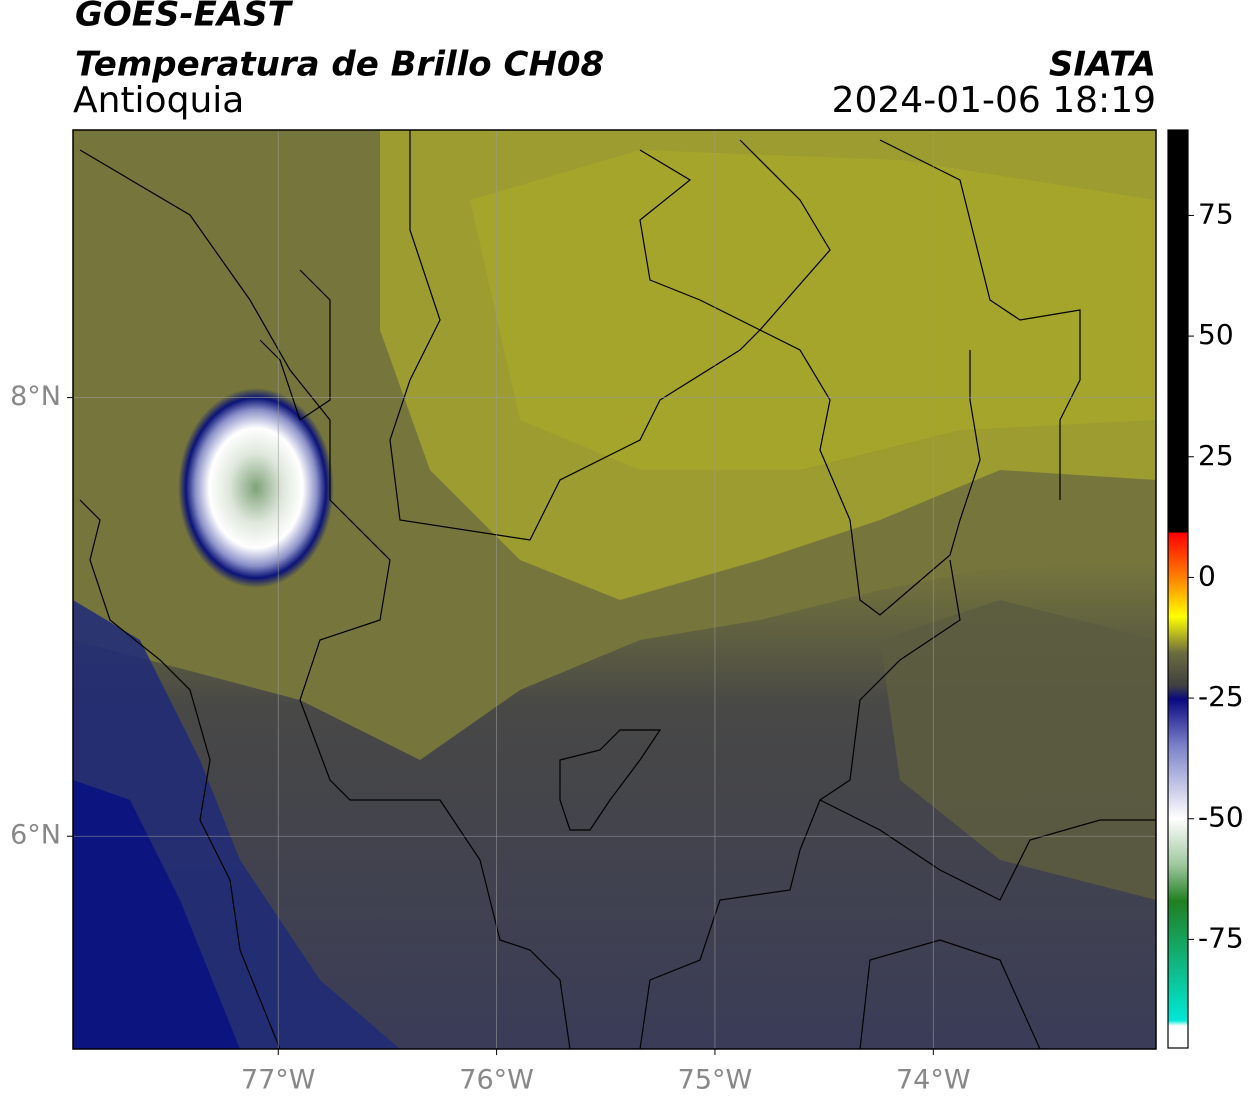 This screenshot has width=1252, height=1099. Describe the element at coordinates (1207, 575) in the screenshot. I see `colorbar-tick-label: 0` at that location.